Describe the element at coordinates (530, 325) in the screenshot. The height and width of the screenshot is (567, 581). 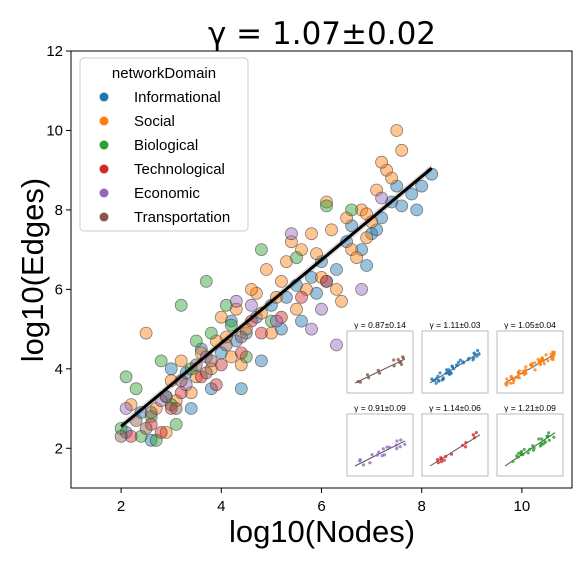
I see `inset-title: γ = 1.05±0.04` at that location.